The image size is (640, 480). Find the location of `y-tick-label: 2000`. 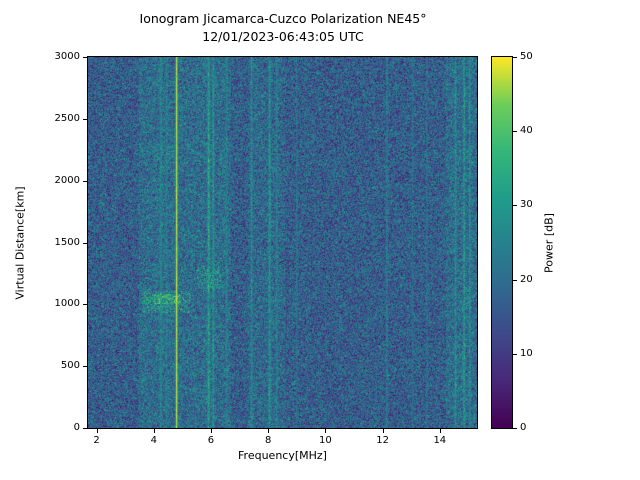

y-tick-label: 2000 is located at coordinates (67, 180).